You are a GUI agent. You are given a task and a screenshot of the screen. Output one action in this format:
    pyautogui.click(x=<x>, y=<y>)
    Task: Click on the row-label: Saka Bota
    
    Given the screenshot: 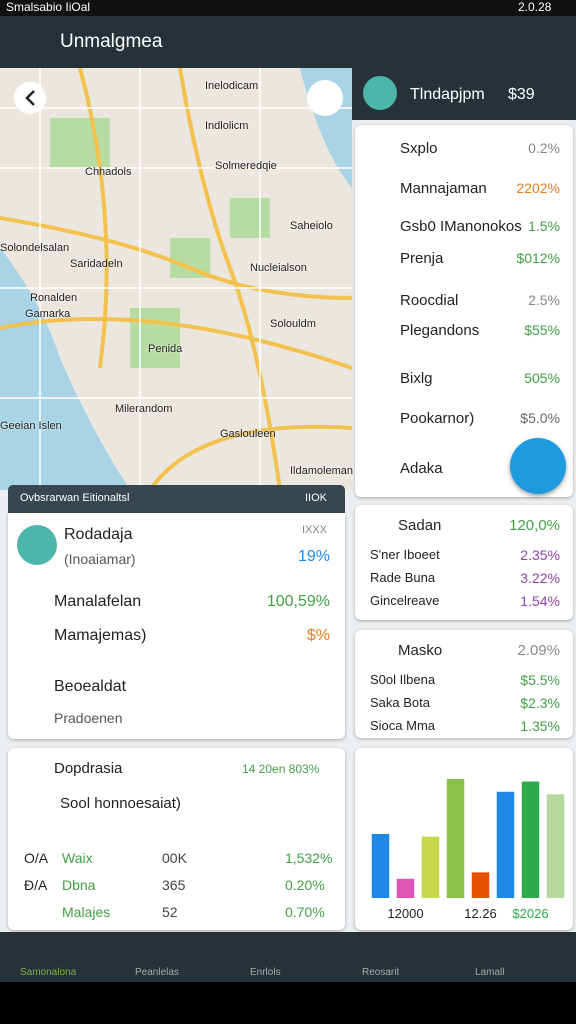 What is the action you would take?
    pyautogui.click(x=400, y=702)
    